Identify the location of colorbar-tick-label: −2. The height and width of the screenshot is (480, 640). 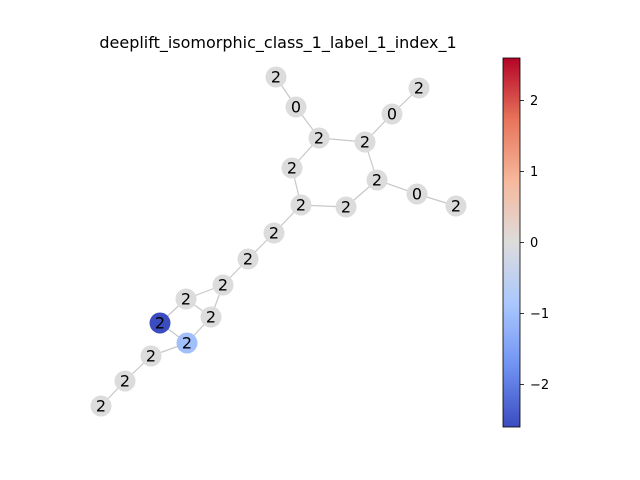
(539, 385).